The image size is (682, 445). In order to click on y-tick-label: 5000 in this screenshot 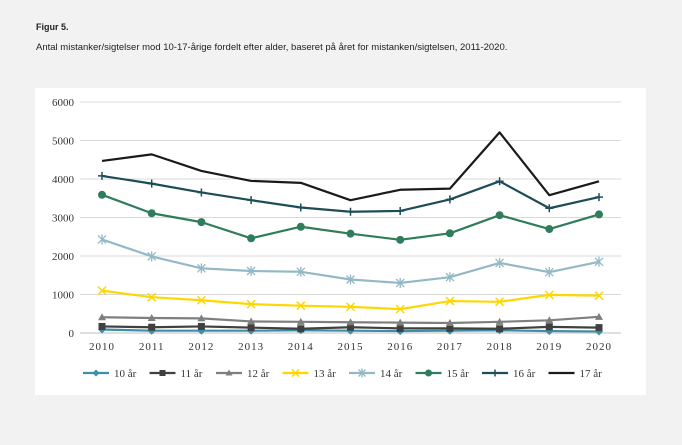, I will do `click(63, 142)`.